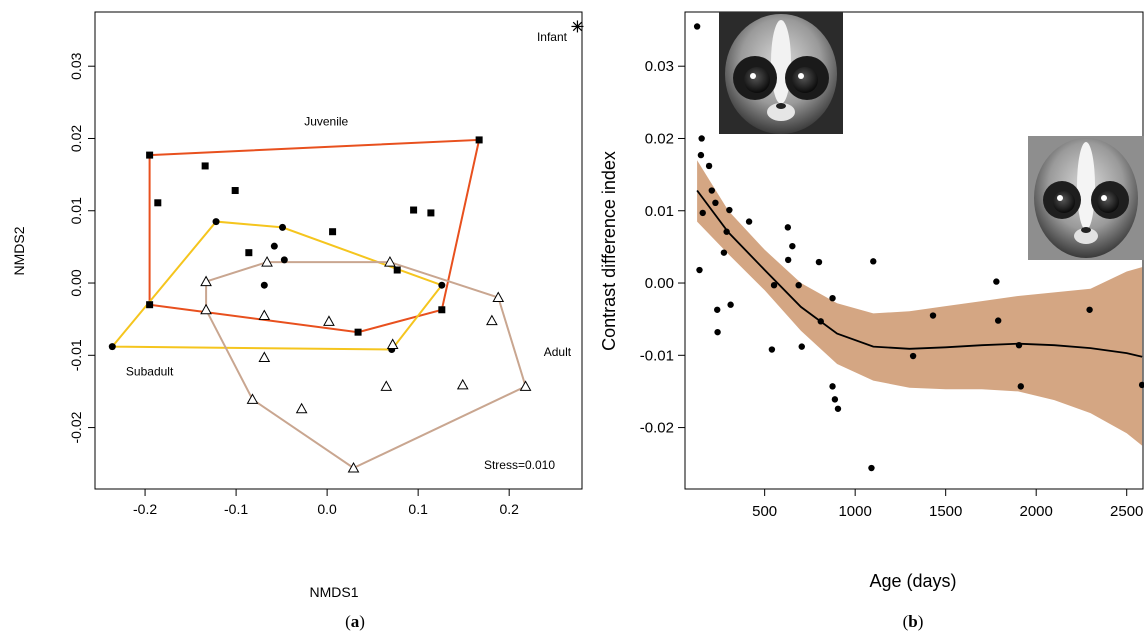 The width and height of the screenshot is (1144, 635). I want to click on x-tick-label-a: 0.1, so click(418, 509).